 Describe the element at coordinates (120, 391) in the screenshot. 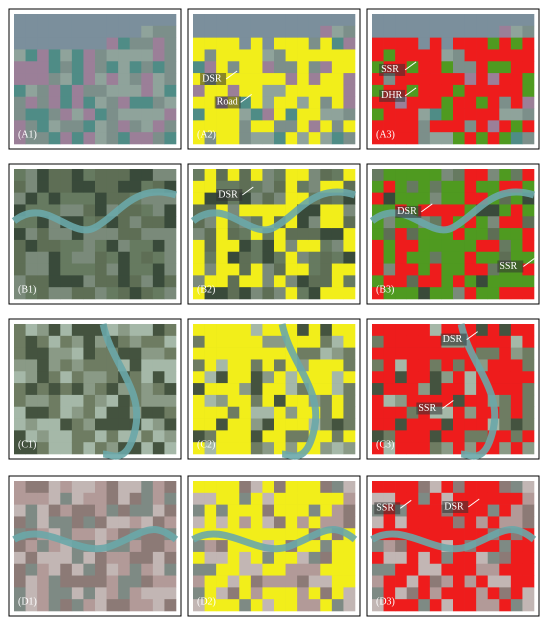

I see `river` at that location.